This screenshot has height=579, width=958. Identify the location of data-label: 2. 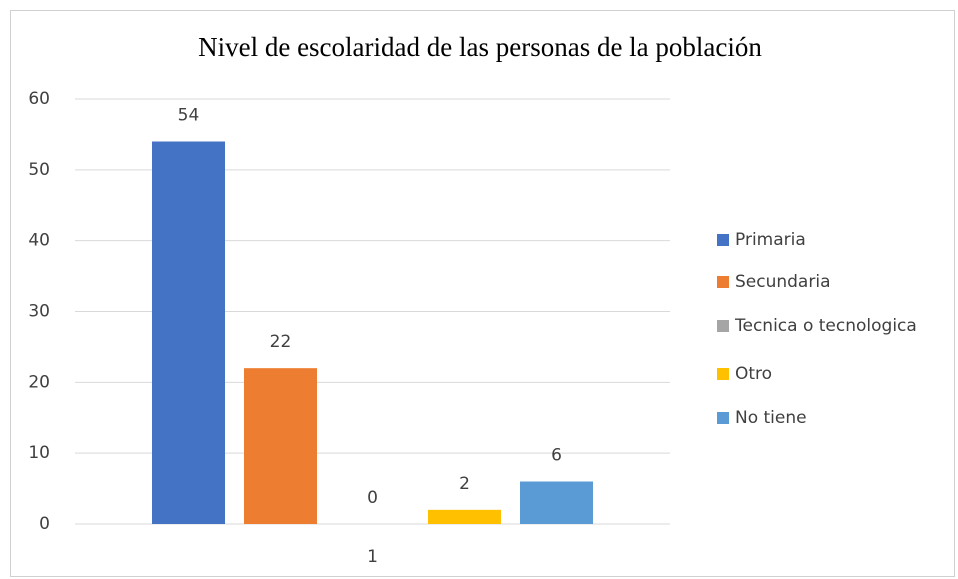
(464, 484).